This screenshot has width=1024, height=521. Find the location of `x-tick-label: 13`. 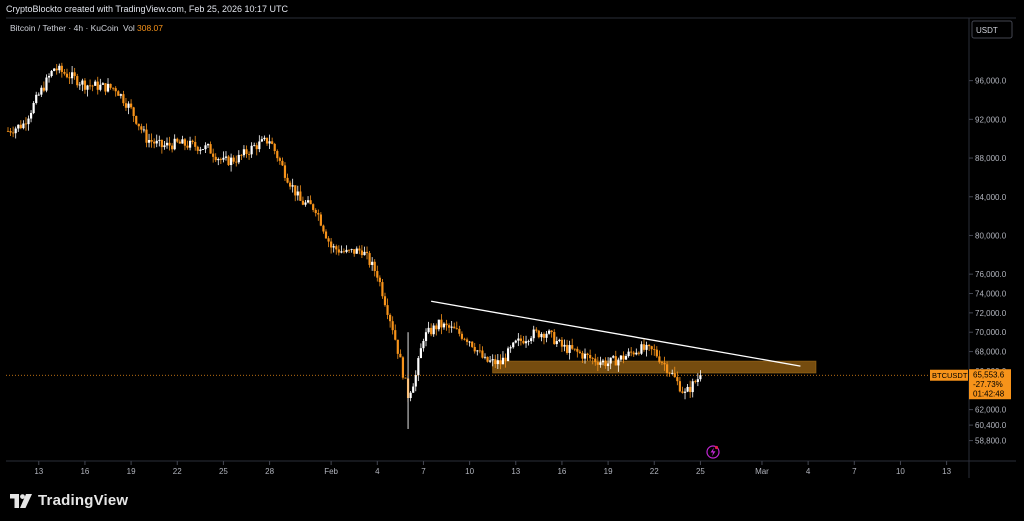

x-tick-label: 13 is located at coordinates (515, 471).